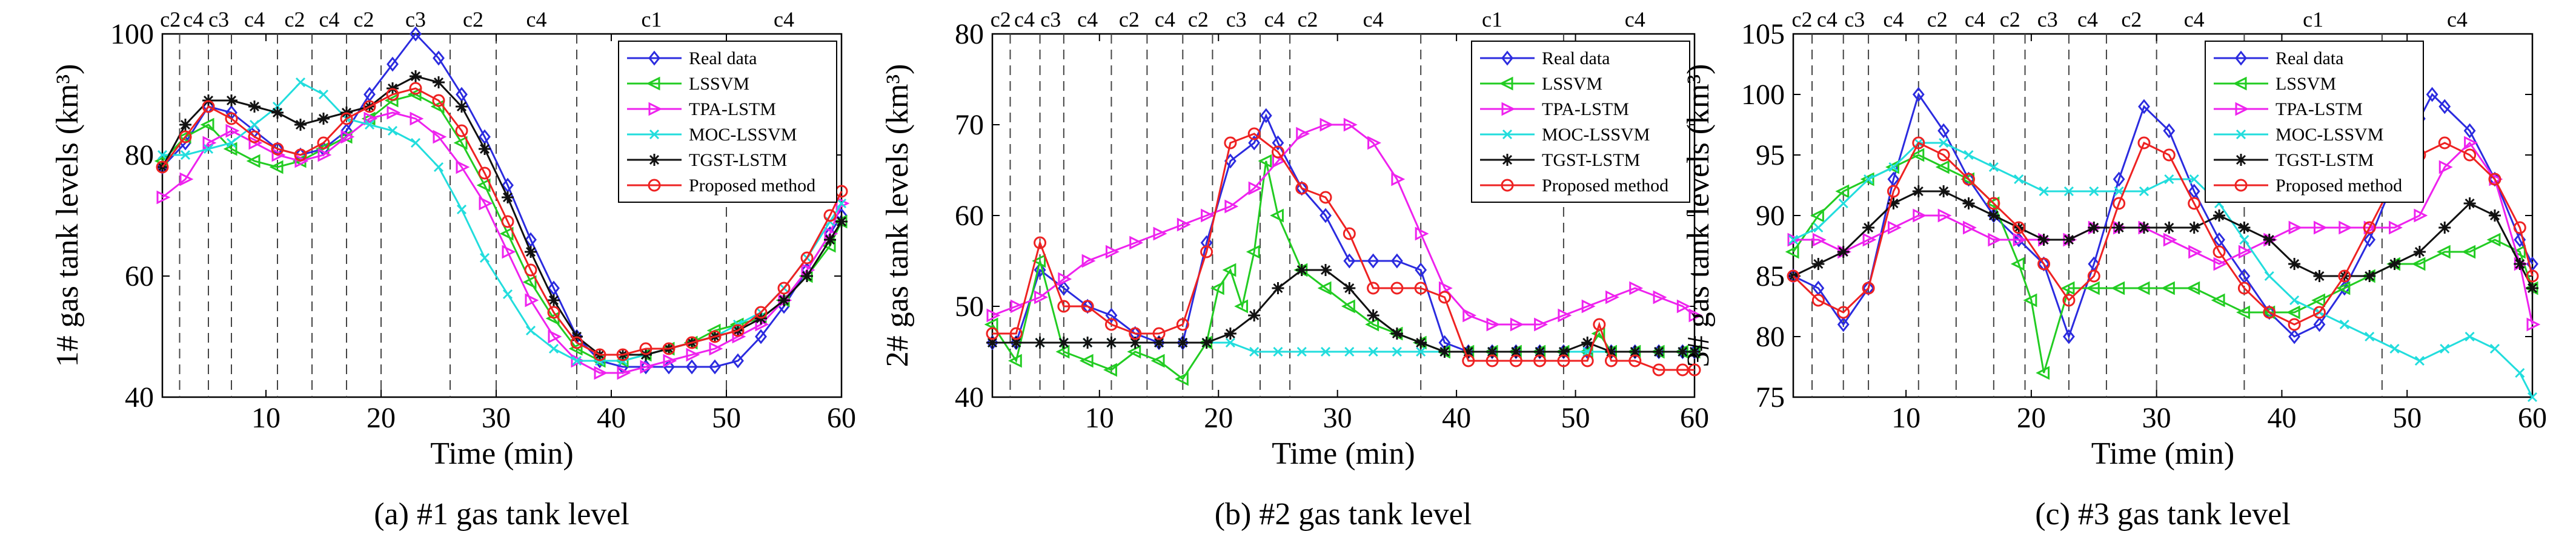 This screenshot has width=2576, height=540. What do you see at coordinates (2319, 109) in the screenshot?
I see `legend-label: TPA-LSTM` at bounding box center [2319, 109].